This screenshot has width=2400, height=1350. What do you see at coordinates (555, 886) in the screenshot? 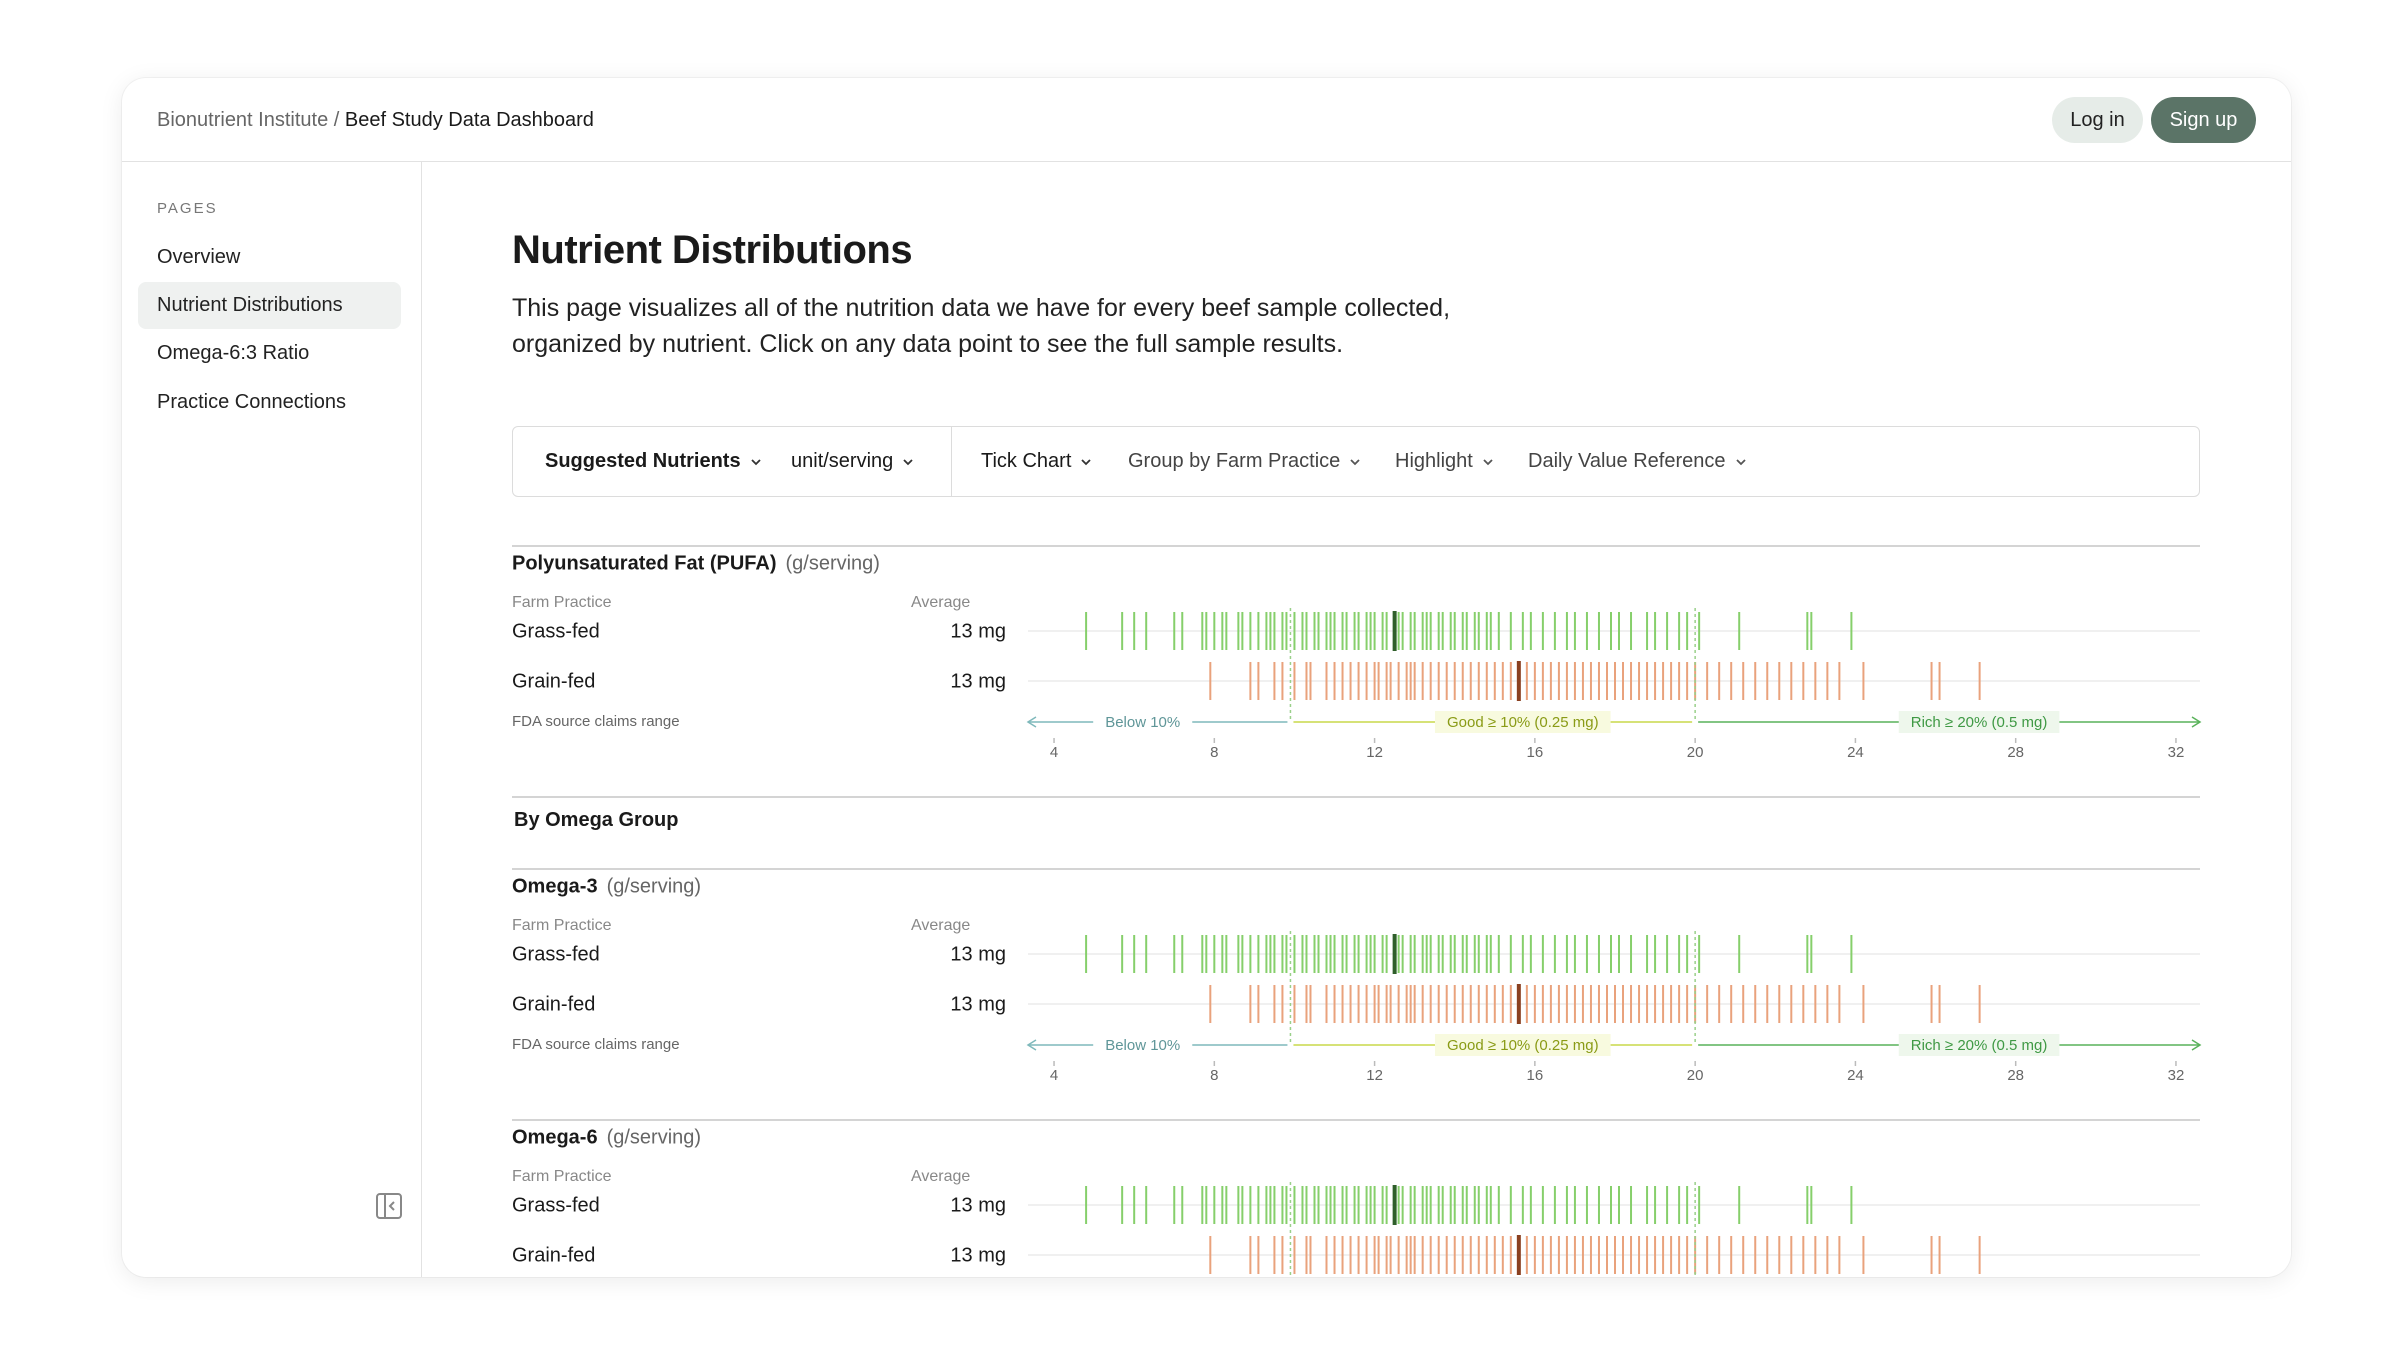
I see `chart-title: Omega-3` at bounding box center [555, 886].